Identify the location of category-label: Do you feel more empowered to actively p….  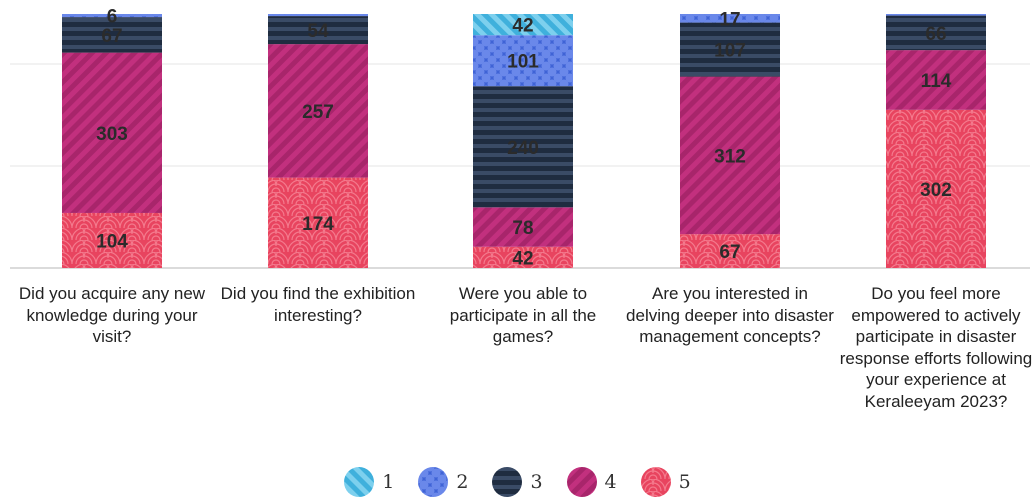
(936, 347).